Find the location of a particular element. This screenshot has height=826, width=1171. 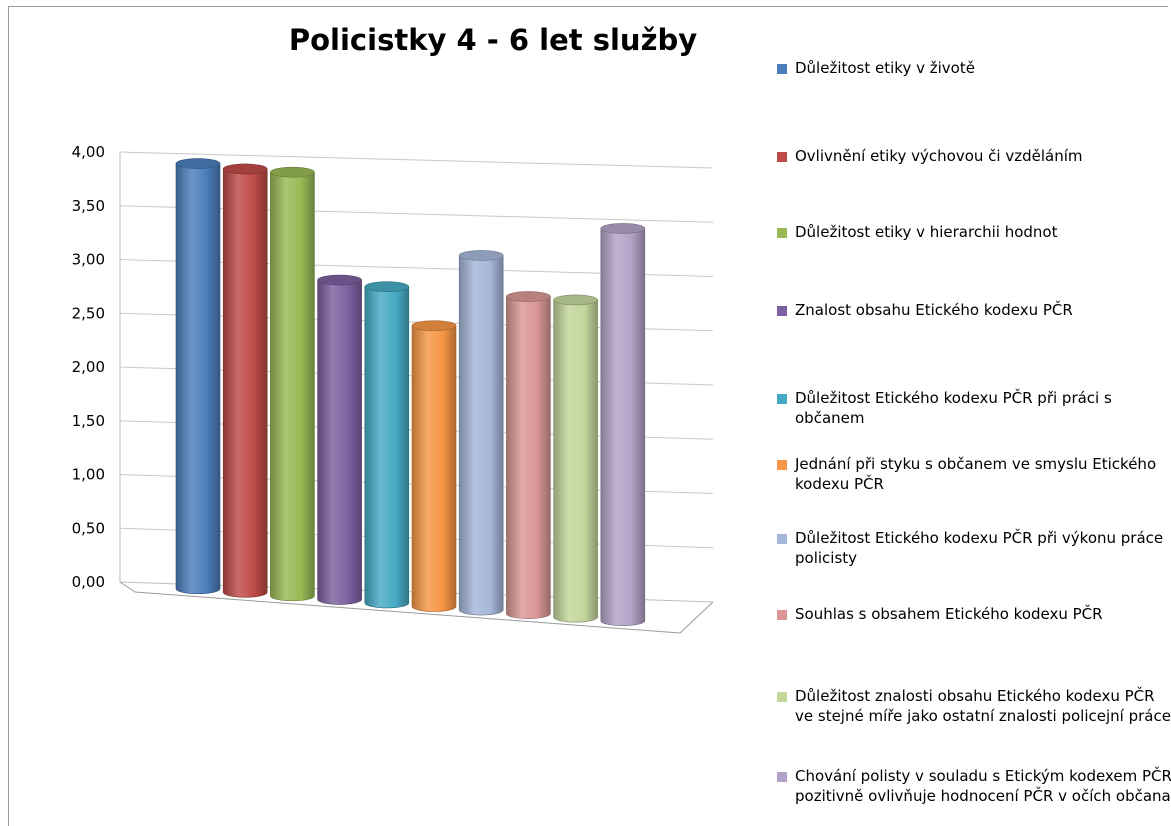

y-tick-label: 3,50 is located at coordinates (88, 206).